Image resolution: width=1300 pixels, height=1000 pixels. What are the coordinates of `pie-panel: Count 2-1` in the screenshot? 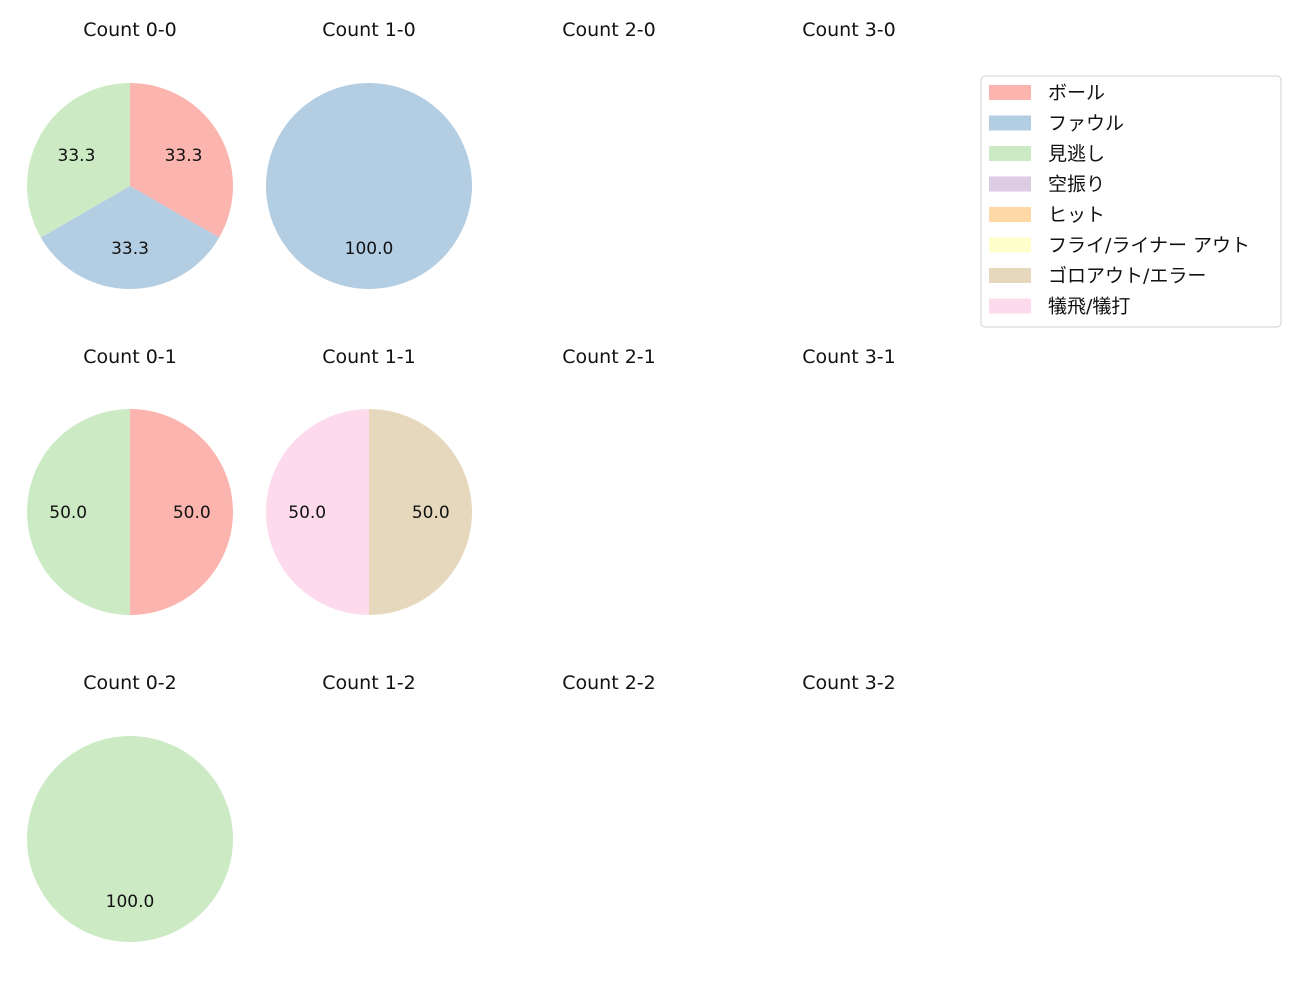 It's located at (609, 357).